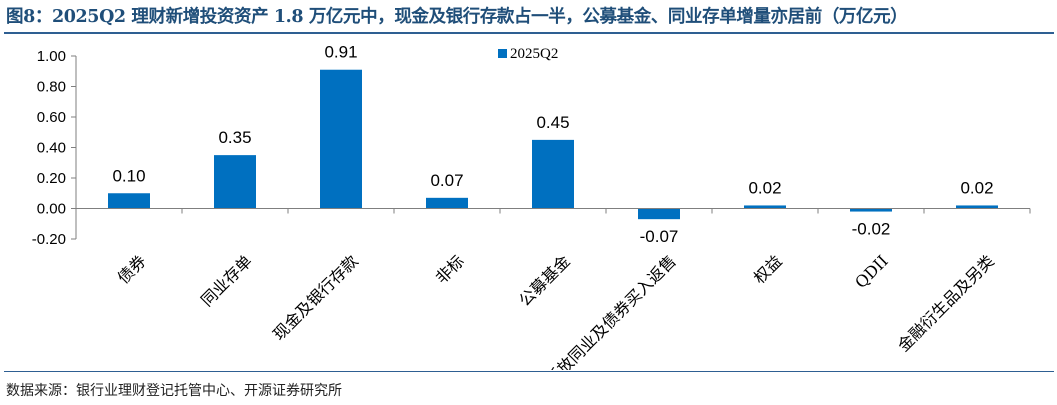 The image size is (1057, 405). What do you see at coordinates (659, 236) in the screenshot?
I see `data-label: -0.07` at bounding box center [659, 236].